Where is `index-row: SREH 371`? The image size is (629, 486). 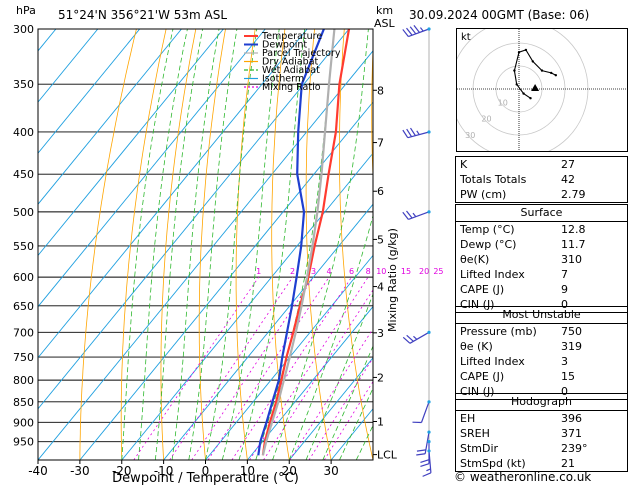
index-row: SREH 371 is located at coordinates (541, 433).